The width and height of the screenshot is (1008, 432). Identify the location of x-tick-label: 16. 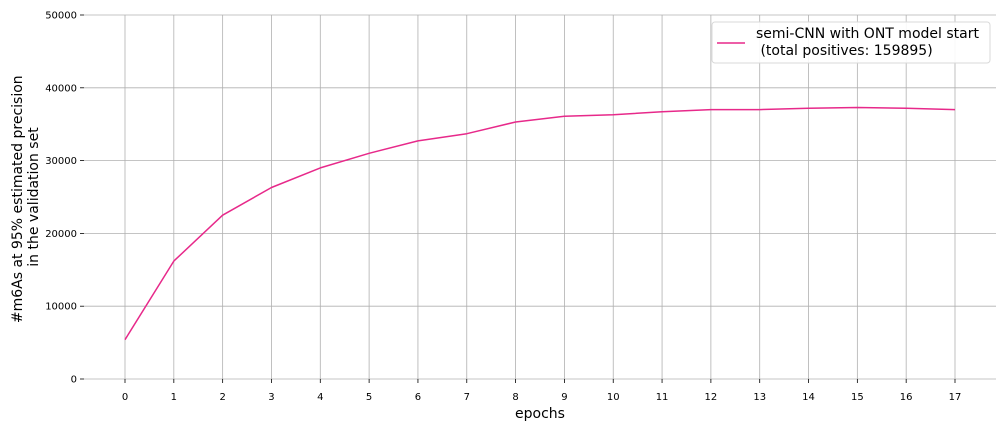
(906, 397).